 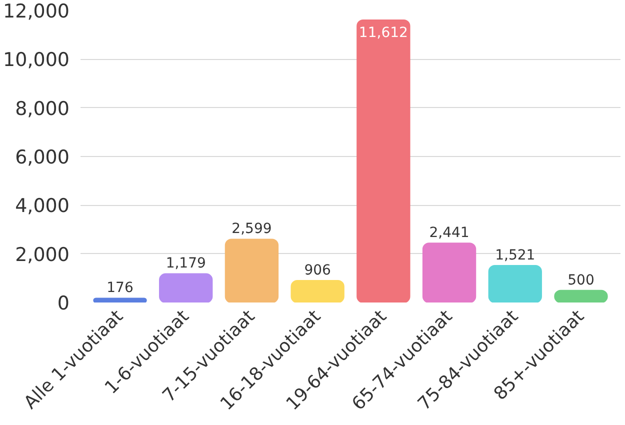 I want to click on y-tick-label: 4,000, so click(x=42, y=206).